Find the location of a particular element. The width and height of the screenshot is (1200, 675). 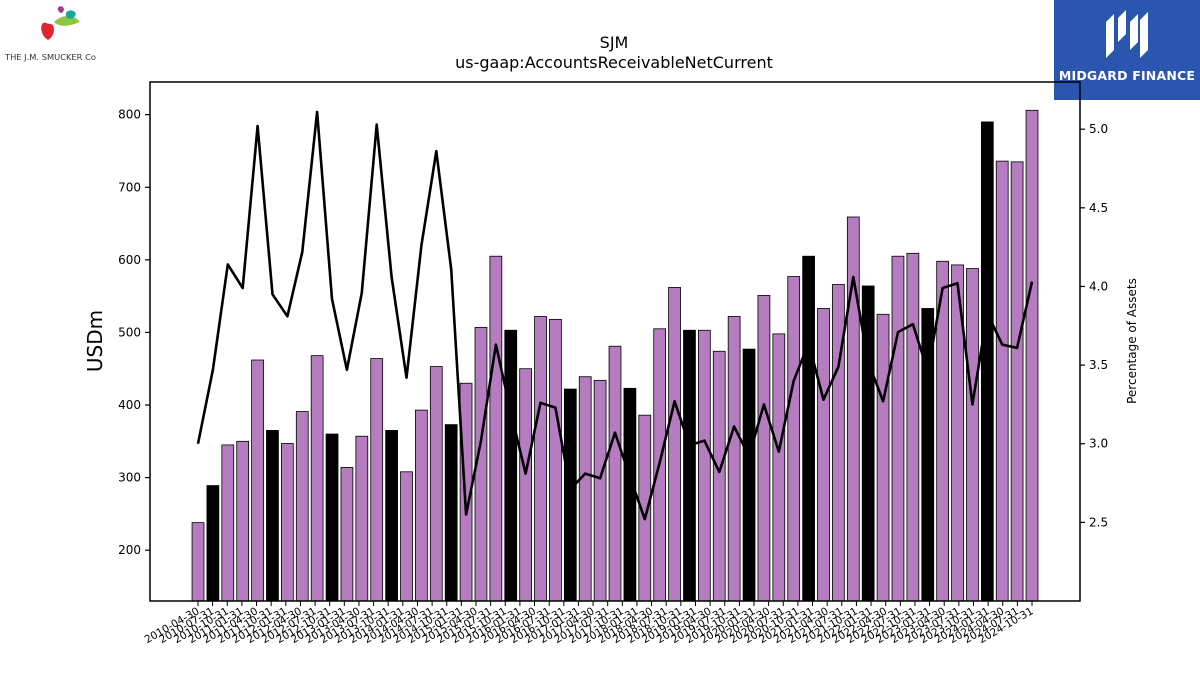

y2-tick-label: 4.5 is located at coordinates (1098, 208).